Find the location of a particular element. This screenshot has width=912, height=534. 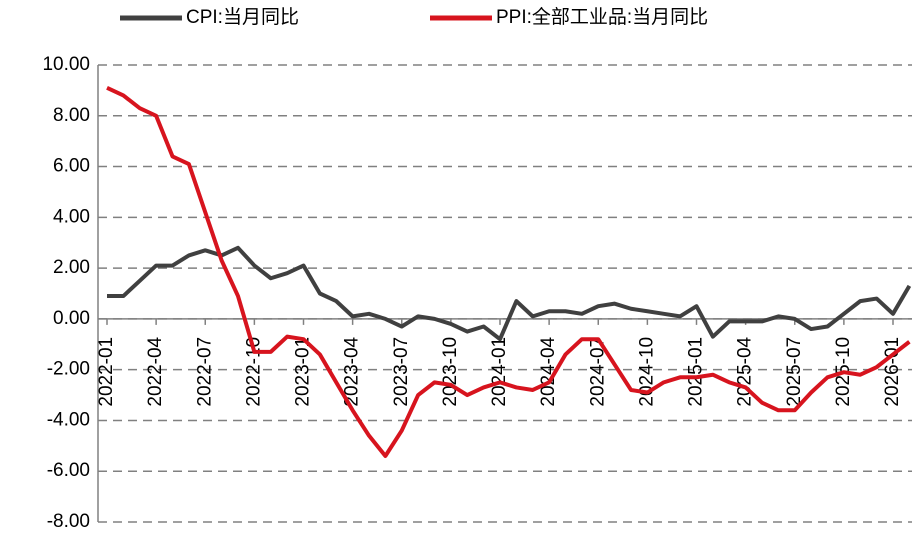

x-tick-label: 2023-07 is located at coordinates (401, 372).